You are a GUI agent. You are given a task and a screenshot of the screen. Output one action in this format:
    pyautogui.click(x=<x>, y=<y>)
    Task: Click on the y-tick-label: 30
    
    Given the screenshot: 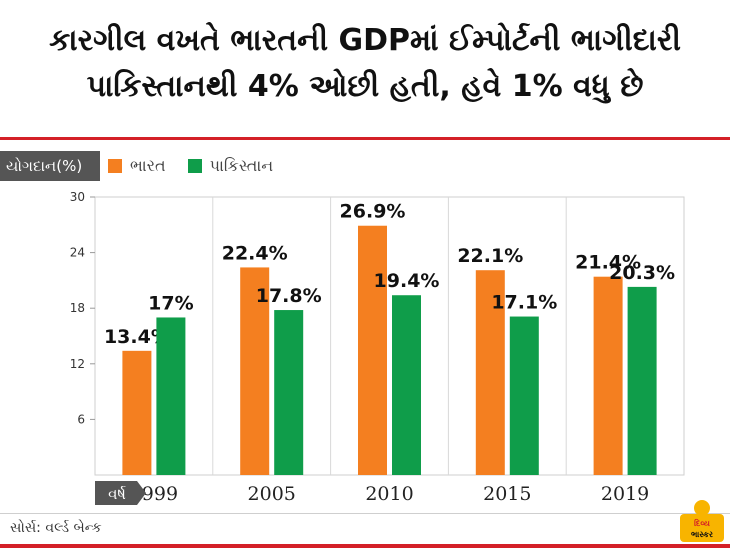 What is the action you would take?
    pyautogui.click(x=77, y=197)
    